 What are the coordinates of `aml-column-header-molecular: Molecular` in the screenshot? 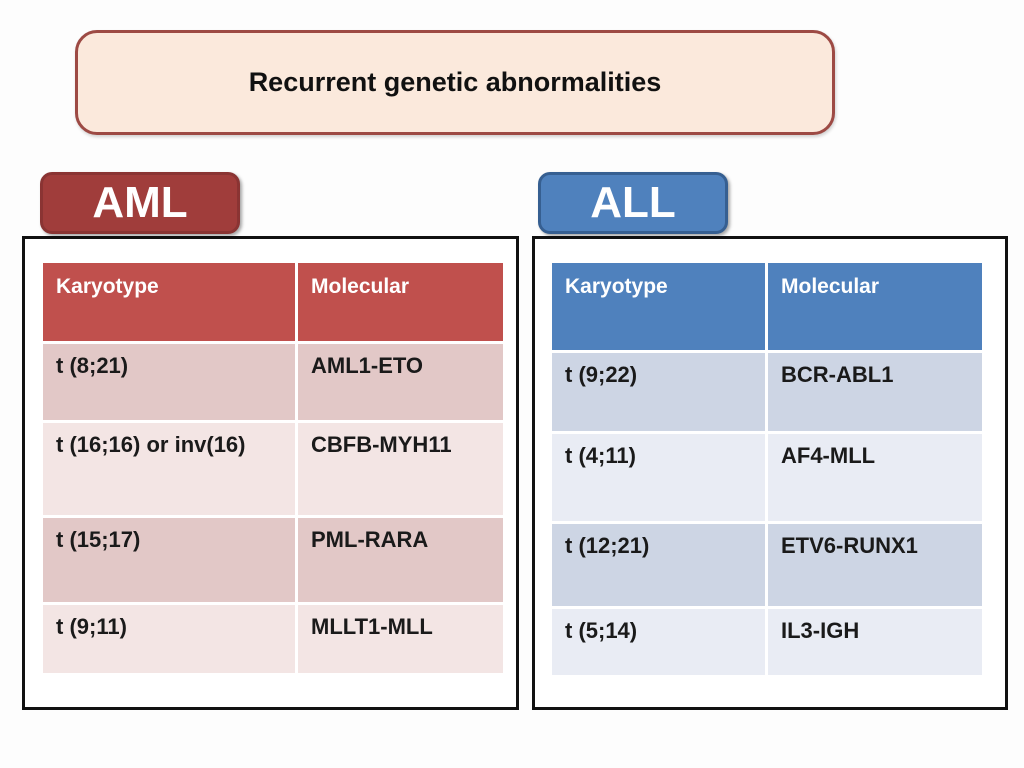 It's located at (400, 302).